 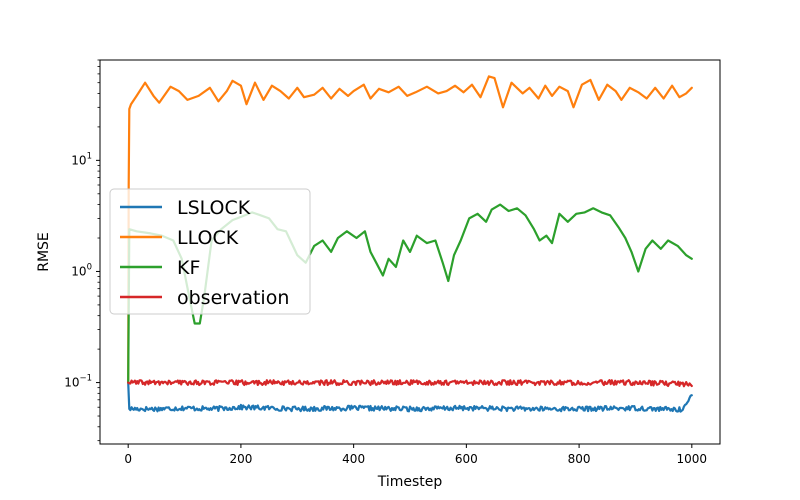 What do you see at coordinates (208, 238) in the screenshot?
I see `legend-label-llock: LLOCK` at bounding box center [208, 238].